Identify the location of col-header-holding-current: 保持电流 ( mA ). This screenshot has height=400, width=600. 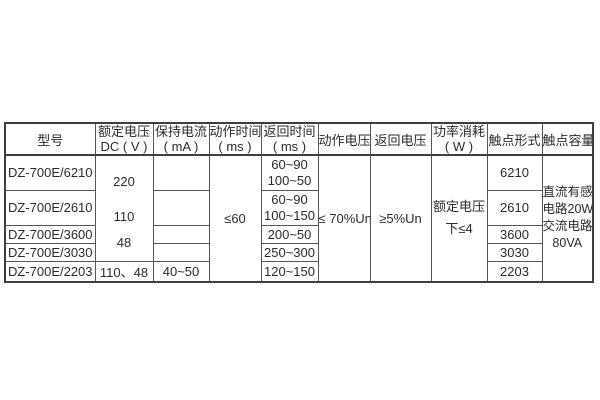
(181, 139).